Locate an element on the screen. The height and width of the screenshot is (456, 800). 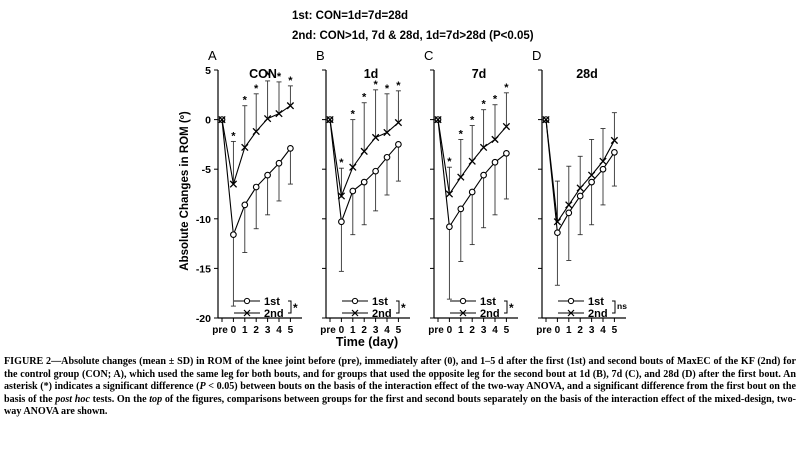
y-axis-label: Absolute Changes in ROM (º) is located at coordinates (185, 191).